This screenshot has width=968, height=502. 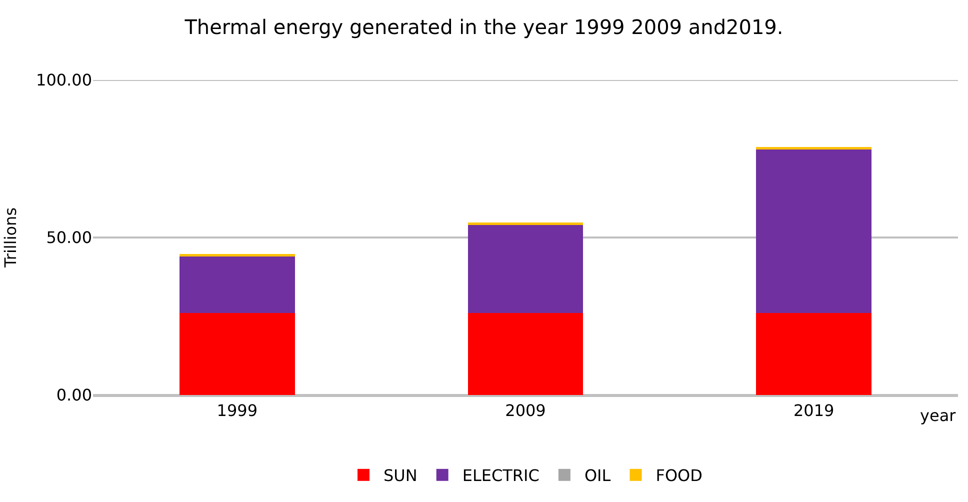 What do you see at coordinates (501, 476) in the screenshot?
I see `legend-label: ELECTRIC` at bounding box center [501, 476].